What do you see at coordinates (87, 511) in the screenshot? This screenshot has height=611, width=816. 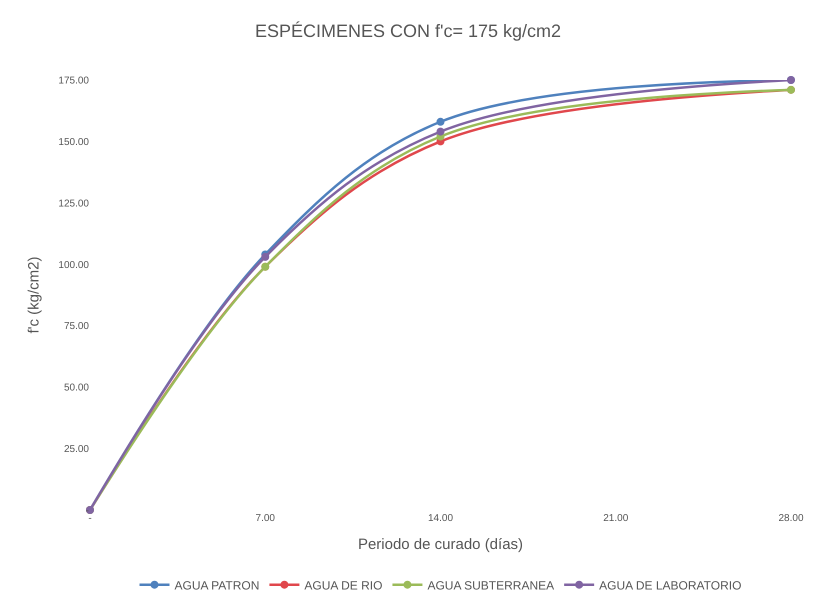 I see `y-tick-label: -` at bounding box center [87, 511].